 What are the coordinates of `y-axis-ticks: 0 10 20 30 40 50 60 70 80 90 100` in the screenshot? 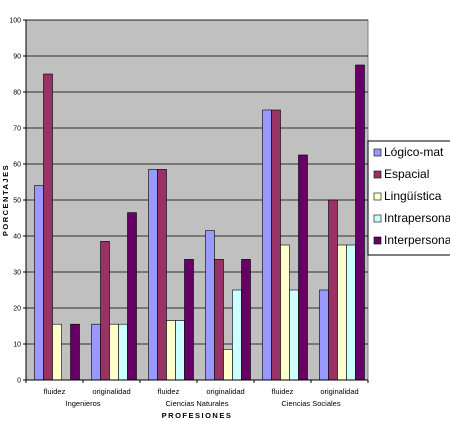 It's located at (17, 201).